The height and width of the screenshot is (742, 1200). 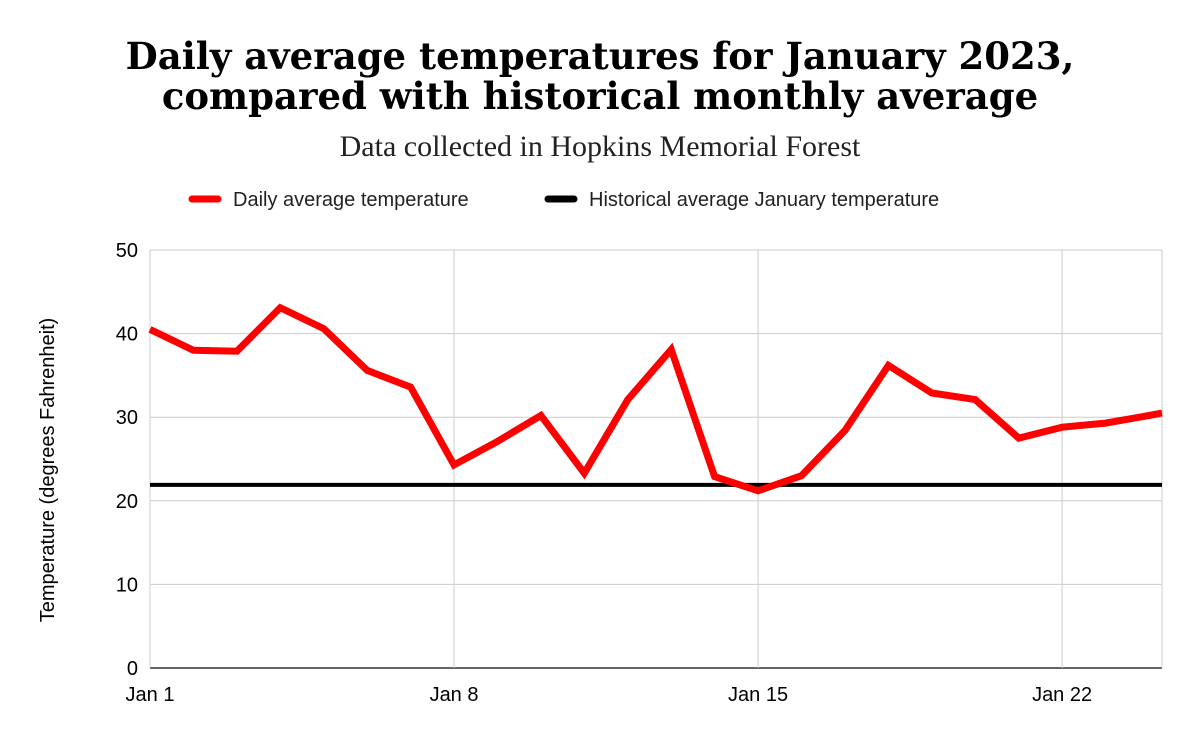 I want to click on x-tick-label: Jan 15, so click(x=758, y=695).